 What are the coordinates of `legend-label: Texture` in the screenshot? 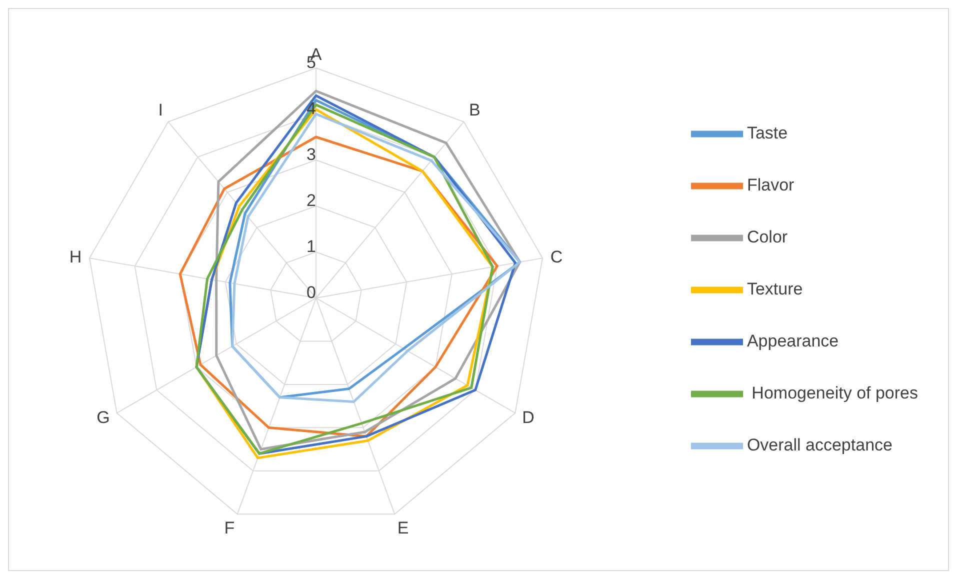 It's located at (774, 288).